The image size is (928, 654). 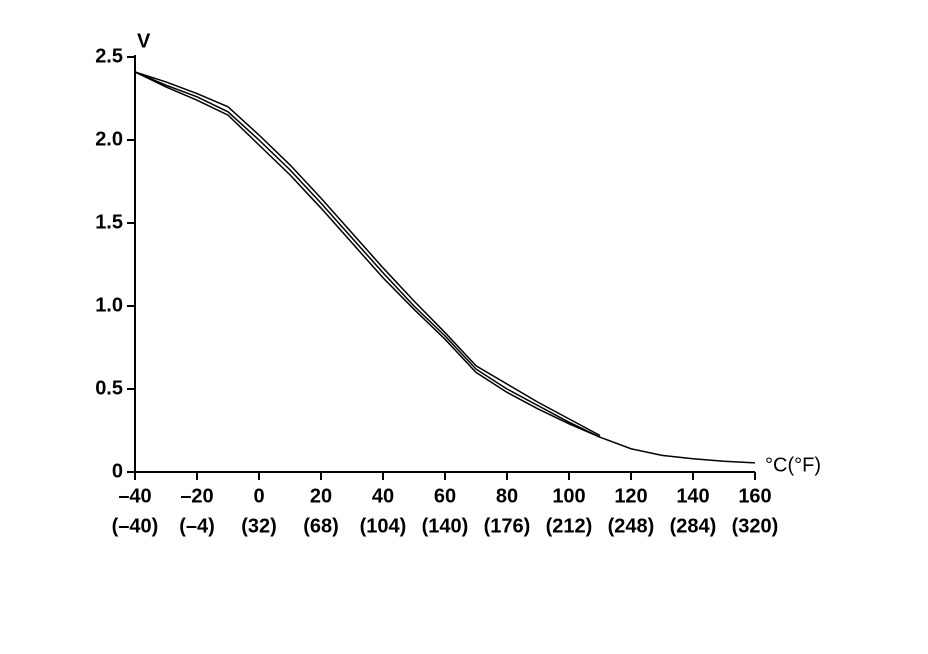 I want to click on x-tick-label: –20, so click(x=196, y=496).